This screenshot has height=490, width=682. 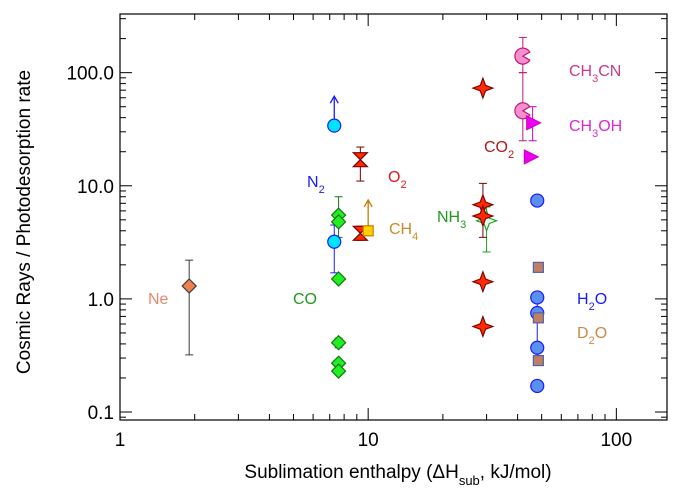 I want to click on x-tick-label: 1, so click(x=120, y=440).